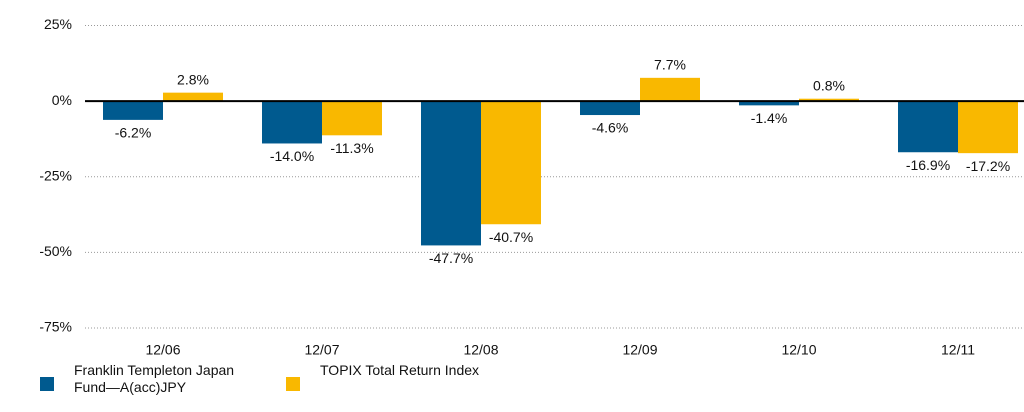  Describe the element at coordinates (292, 156) in the screenshot. I see `value-label: -14.0%` at that location.